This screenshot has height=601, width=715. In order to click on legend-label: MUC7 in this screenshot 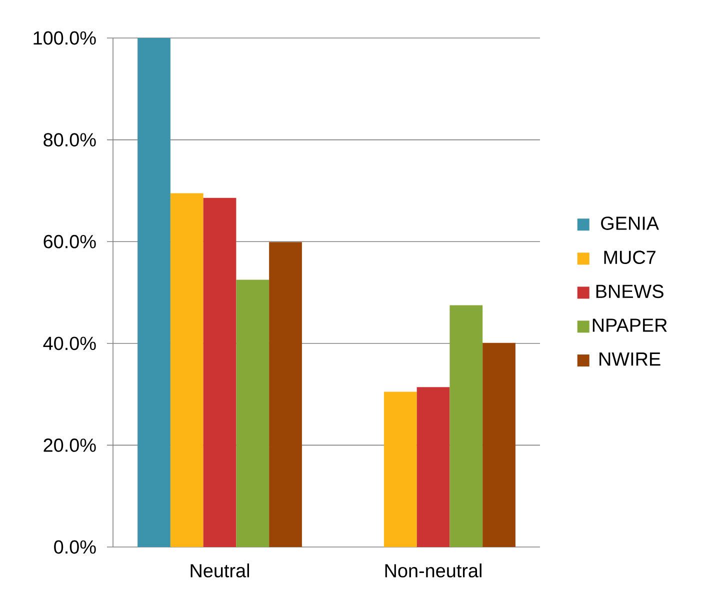, I will do `click(630, 257)`.